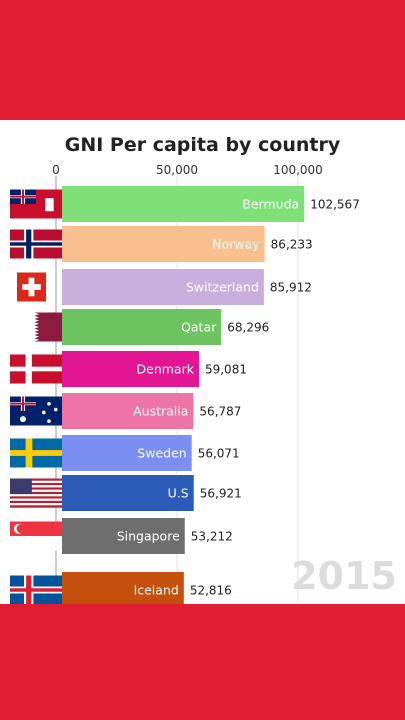 The width and height of the screenshot is (405, 720). What do you see at coordinates (36, 369) in the screenshot?
I see `denmark-flag-icon` at bounding box center [36, 369].